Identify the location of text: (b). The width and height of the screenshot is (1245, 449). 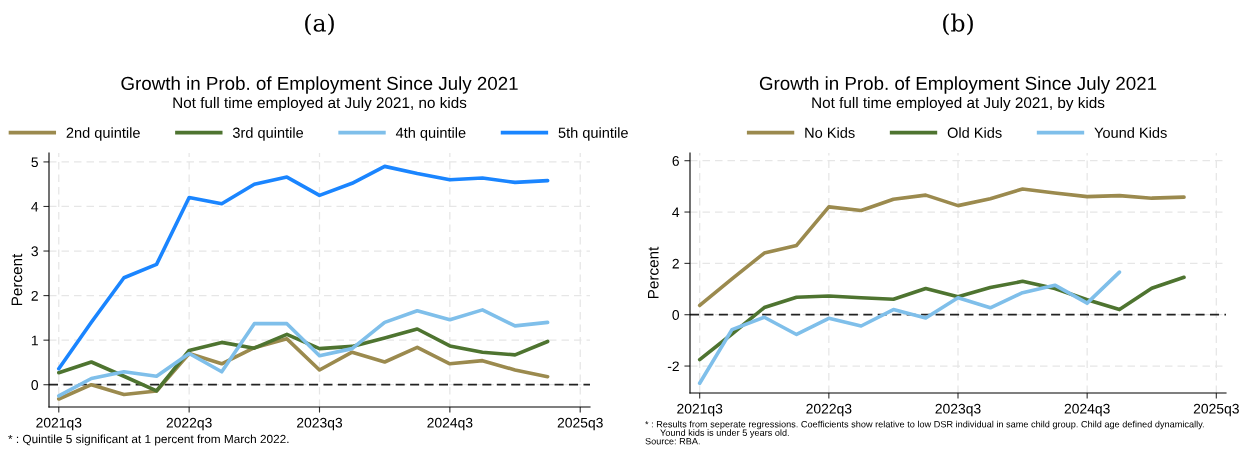
(958, 24).